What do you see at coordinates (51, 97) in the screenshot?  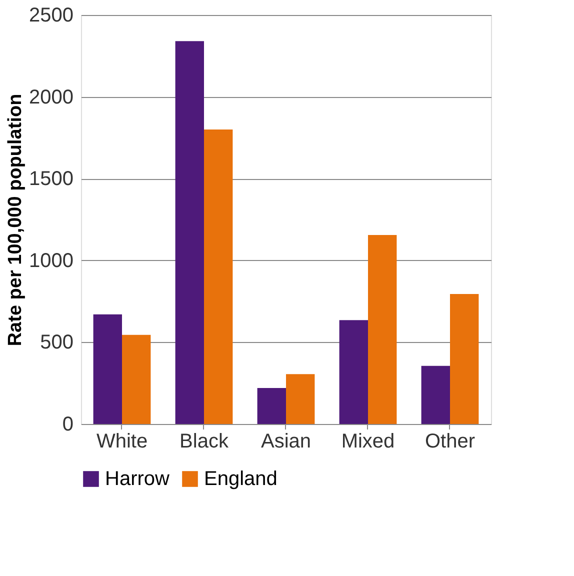 I see `y-tick-label: 2000` at bounding box center [51, 97].